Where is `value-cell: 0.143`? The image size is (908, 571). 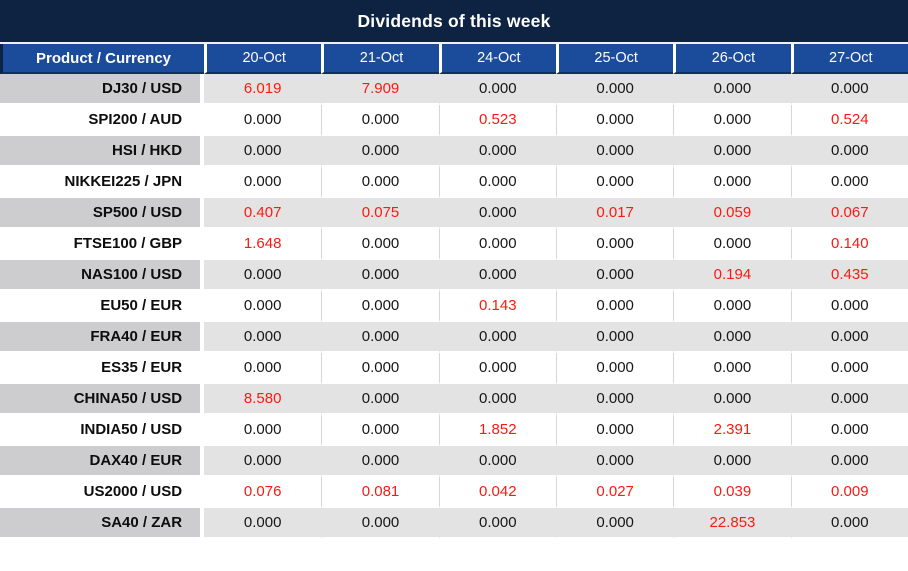 value-cell: 0.143 is located at coordinates (497, 306).